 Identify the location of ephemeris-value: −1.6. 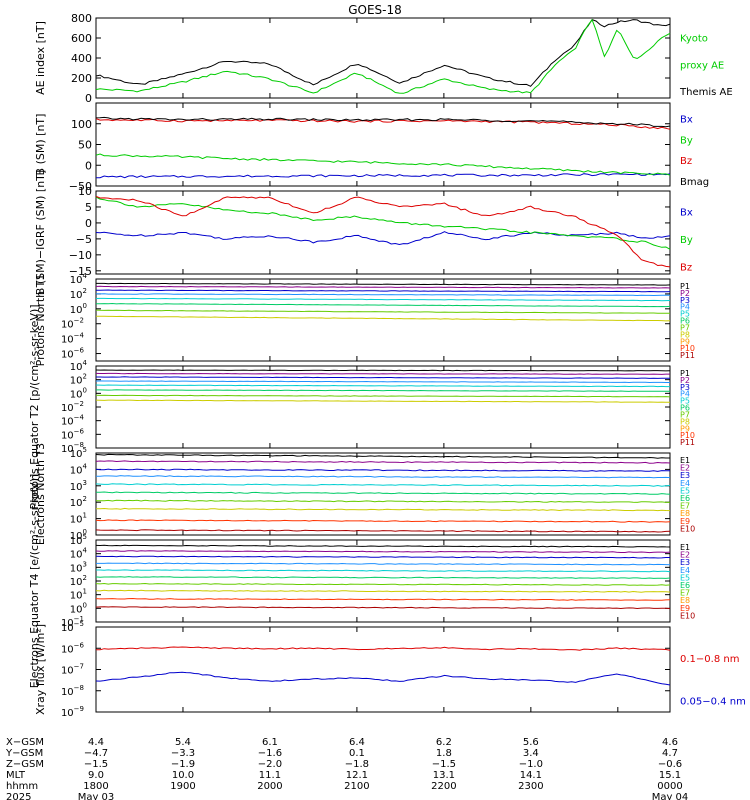
(270, 753).